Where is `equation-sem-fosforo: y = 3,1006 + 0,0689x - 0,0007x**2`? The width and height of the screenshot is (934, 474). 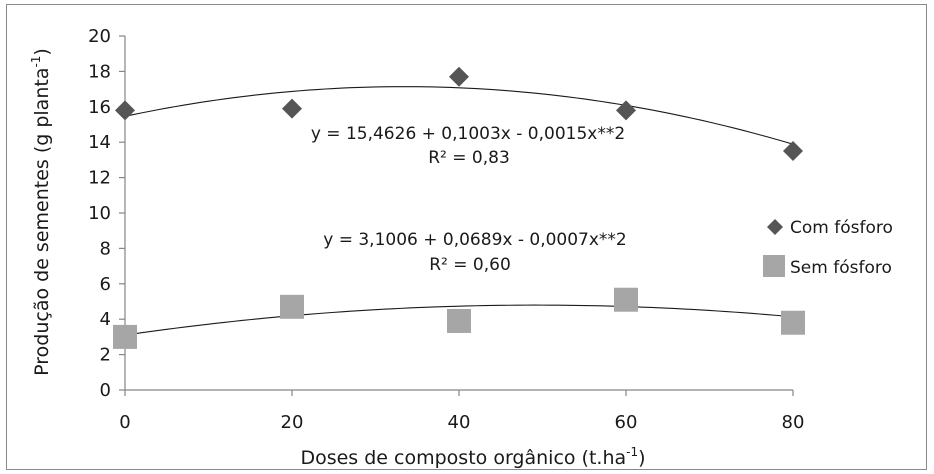 equation-sem-fosforo: y = 3,1006 + 0,0689x - 0,0007x**2 is located at coordinates (475, 240).